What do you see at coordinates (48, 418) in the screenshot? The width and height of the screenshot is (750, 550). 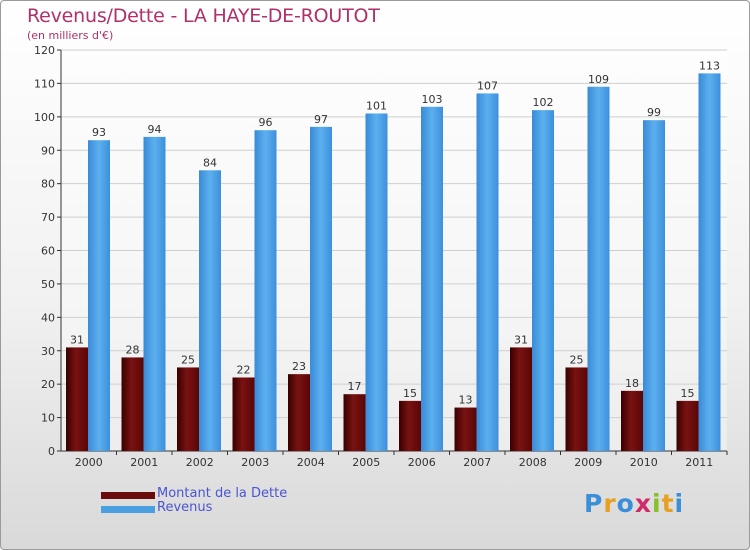 I see `y-tick-label: 10` at bounding box center [48, 418].